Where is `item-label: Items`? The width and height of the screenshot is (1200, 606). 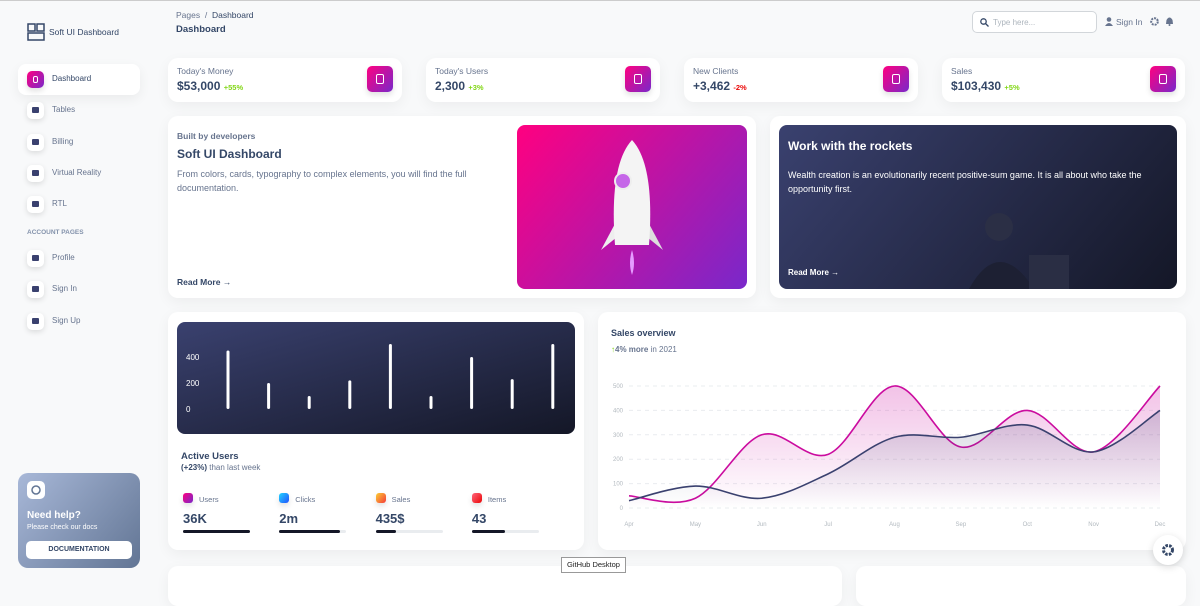 item-label: Items is located at coordinates (497, 499).